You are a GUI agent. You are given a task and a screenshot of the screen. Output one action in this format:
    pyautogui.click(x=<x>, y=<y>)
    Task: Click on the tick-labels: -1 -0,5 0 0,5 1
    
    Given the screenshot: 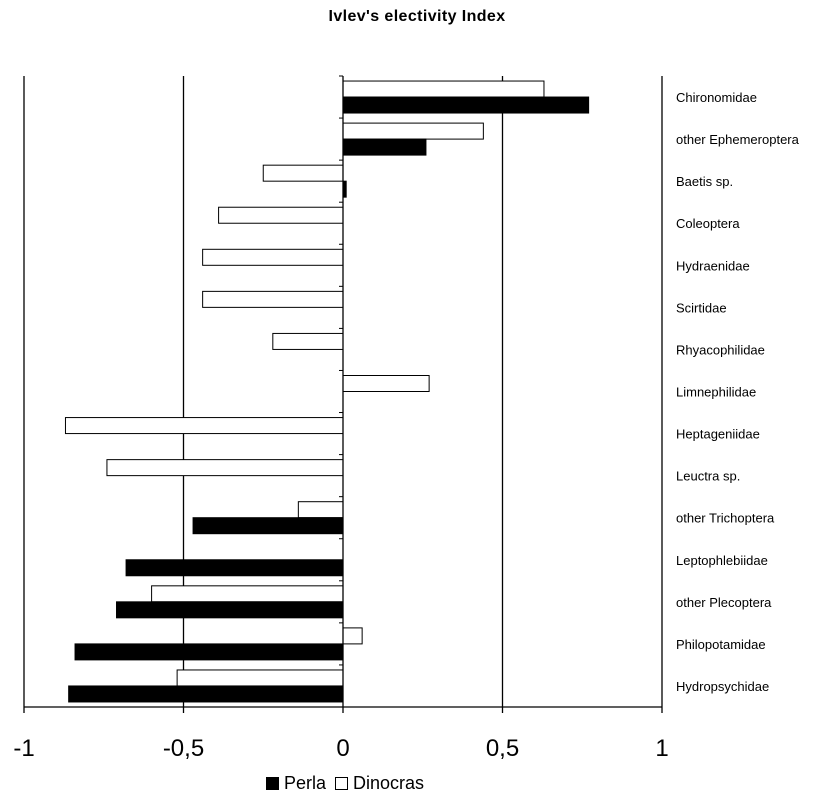 What is the action you would take?
    pyautogui.click(x=340, y=748)
    